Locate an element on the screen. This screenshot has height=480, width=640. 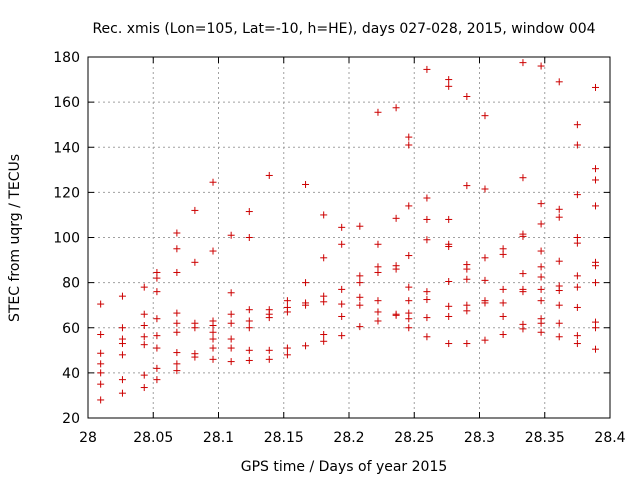
y-tick-label: 120 is located at coordinates (66, 193).